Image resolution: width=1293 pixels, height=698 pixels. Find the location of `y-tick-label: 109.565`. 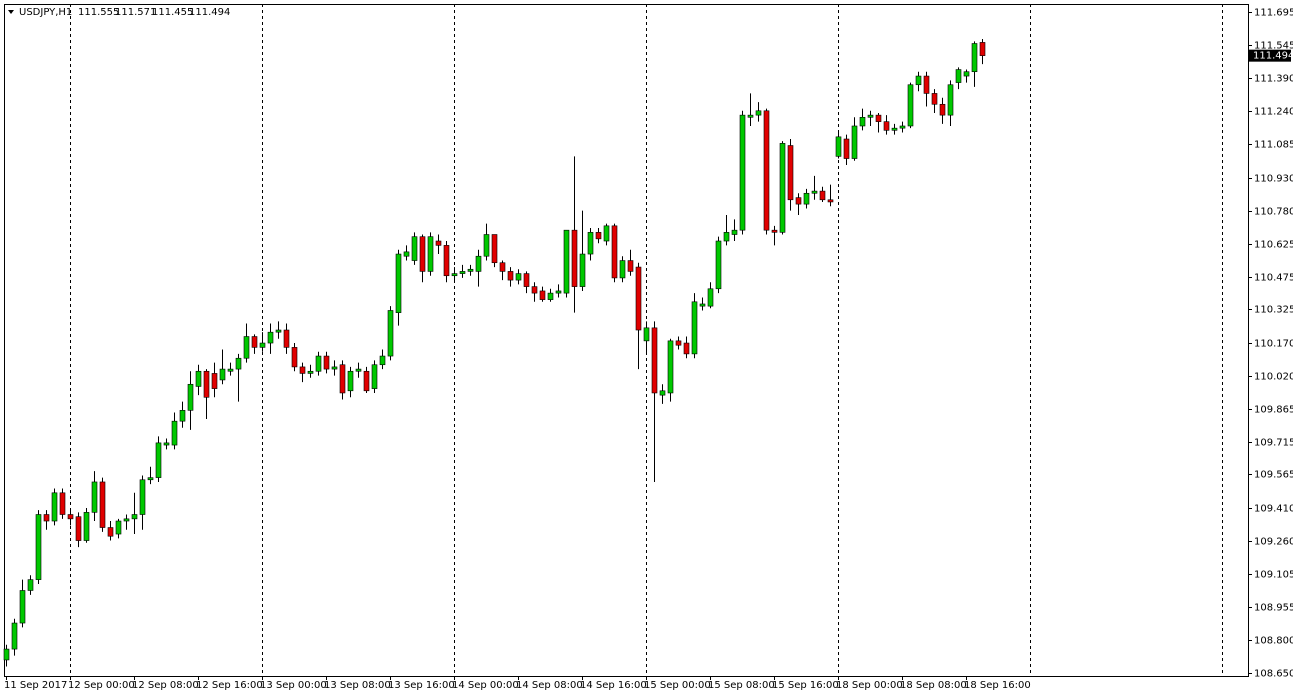

y-tick-label: 109.565 is located at coordinates (1273, 475).